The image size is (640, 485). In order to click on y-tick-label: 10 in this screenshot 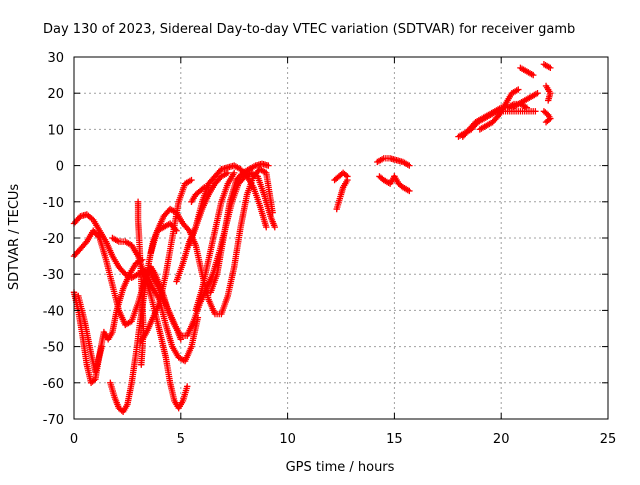, I will do `click(55, 130)`.